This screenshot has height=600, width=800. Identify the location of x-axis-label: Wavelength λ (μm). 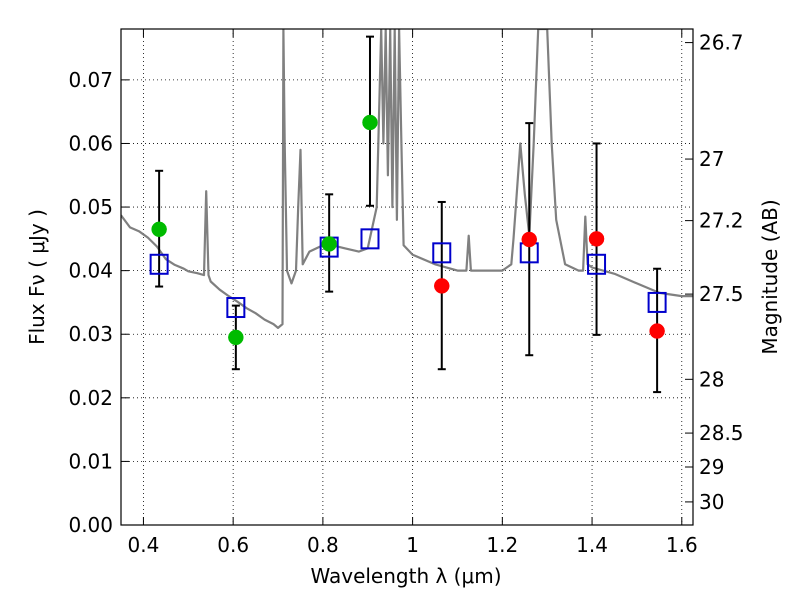
(405, 576).